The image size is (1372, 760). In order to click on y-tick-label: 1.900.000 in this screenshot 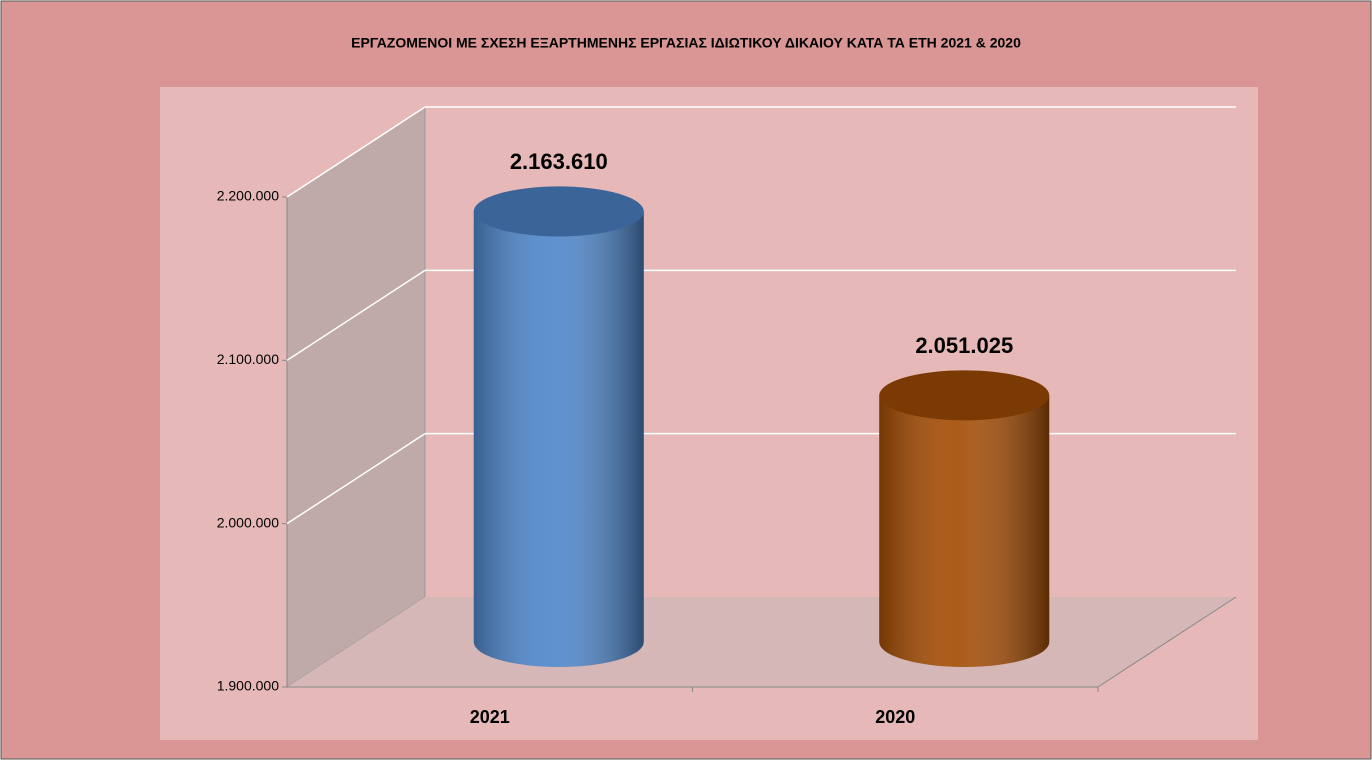, I will do `click(248, 686)`.